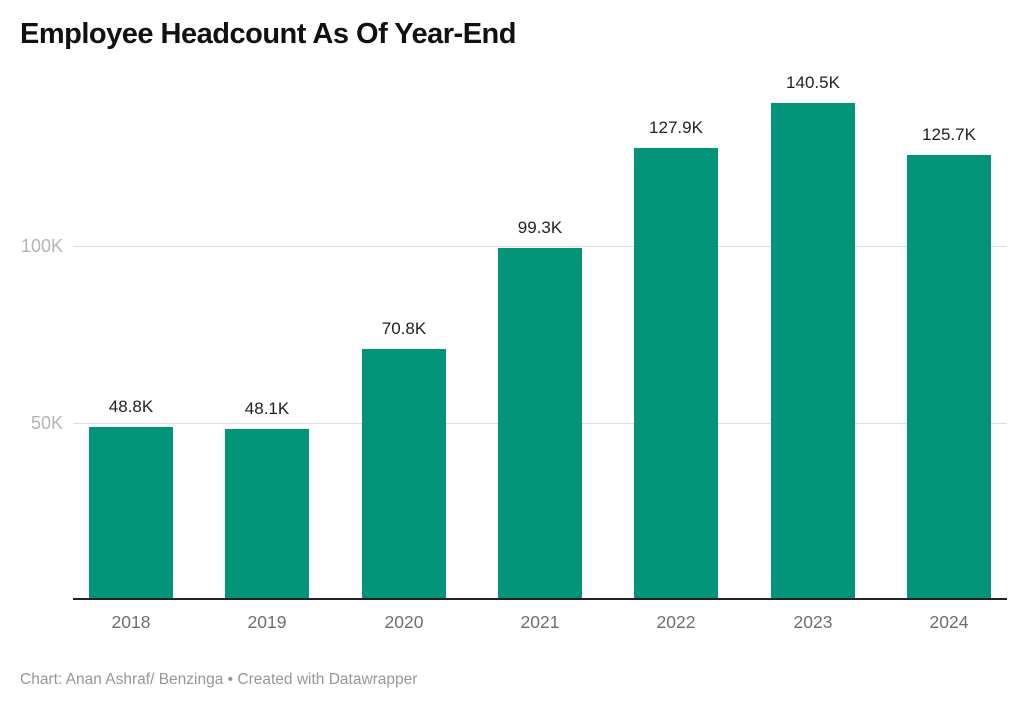 This screenshot has width=1024, height=710. What do you see at coordinates (131, 513) in the screenshot?
I see `bar-2018` at bounding box center [131, 513].